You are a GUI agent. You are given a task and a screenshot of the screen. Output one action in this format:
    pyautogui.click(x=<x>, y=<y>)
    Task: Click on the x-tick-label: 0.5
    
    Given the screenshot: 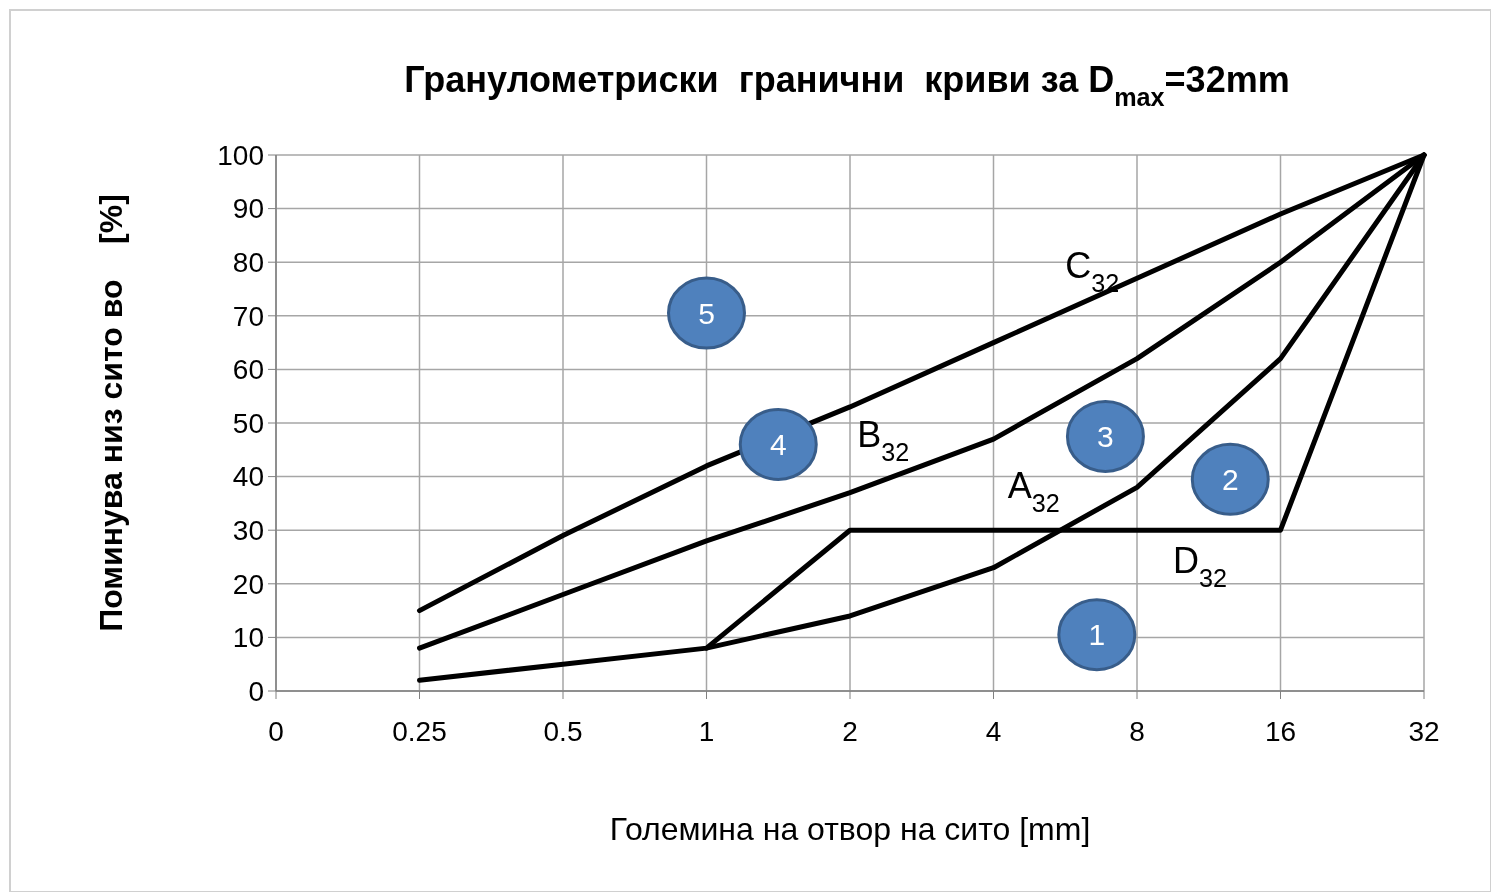 What is the action you would take?
    pyautogui.click(x=563, y=731)
    